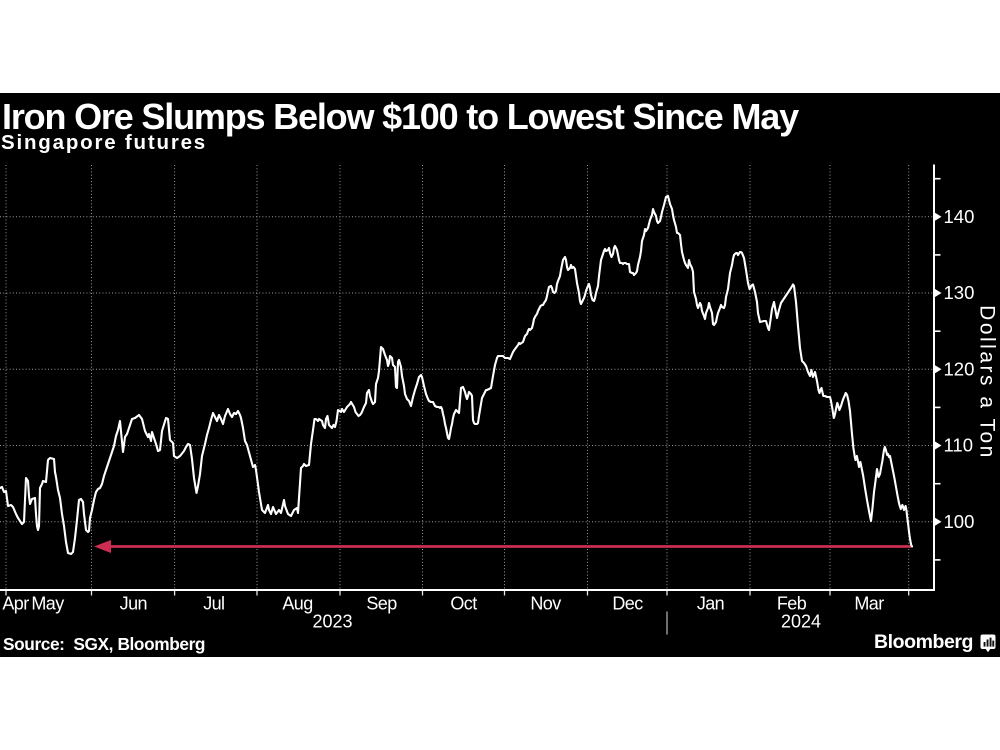 The width and height of the screenshot is (1000, 750). Describe the element at coordinates (297, 604) in the screenshot. I see `svg-text: Aug` at that location.